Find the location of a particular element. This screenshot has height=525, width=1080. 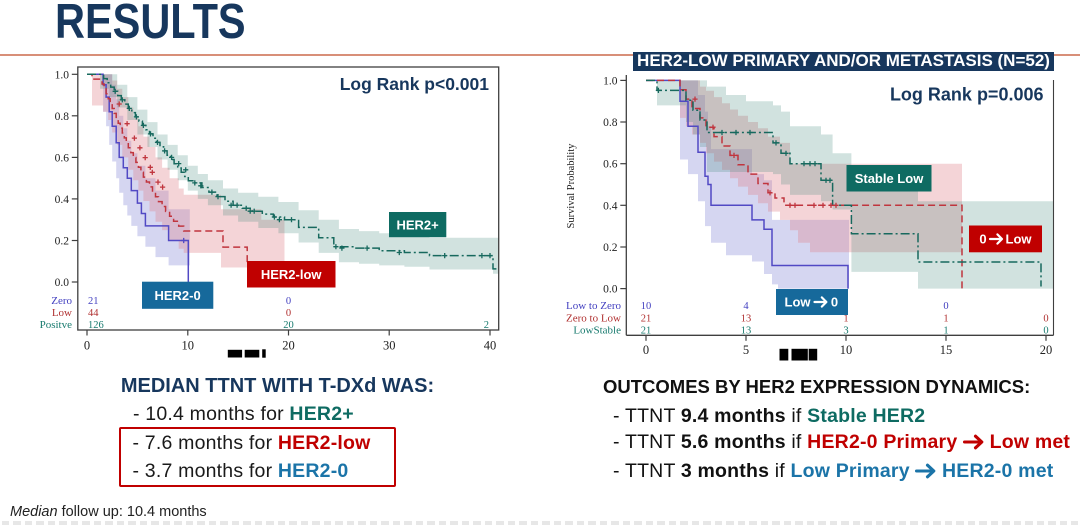

svg-text: Low to Zero is located at coordinates (593, 306).